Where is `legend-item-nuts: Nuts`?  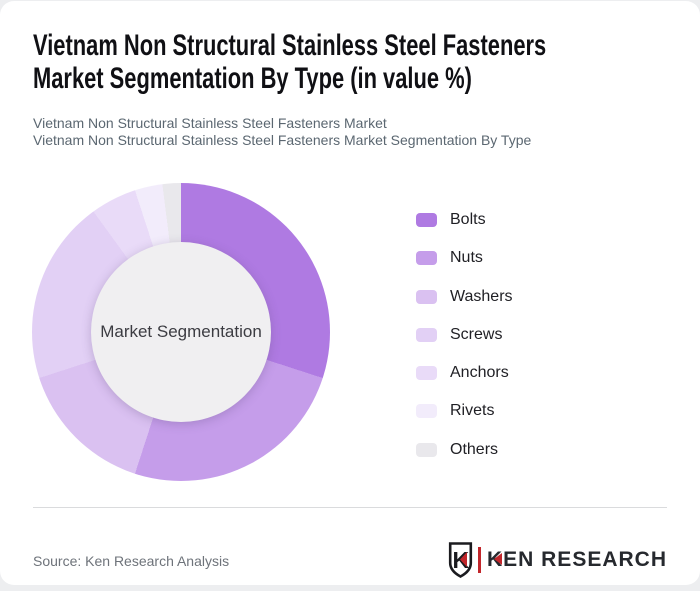
legend-item-nuts: Nuts is located at coordinates (464, 258).